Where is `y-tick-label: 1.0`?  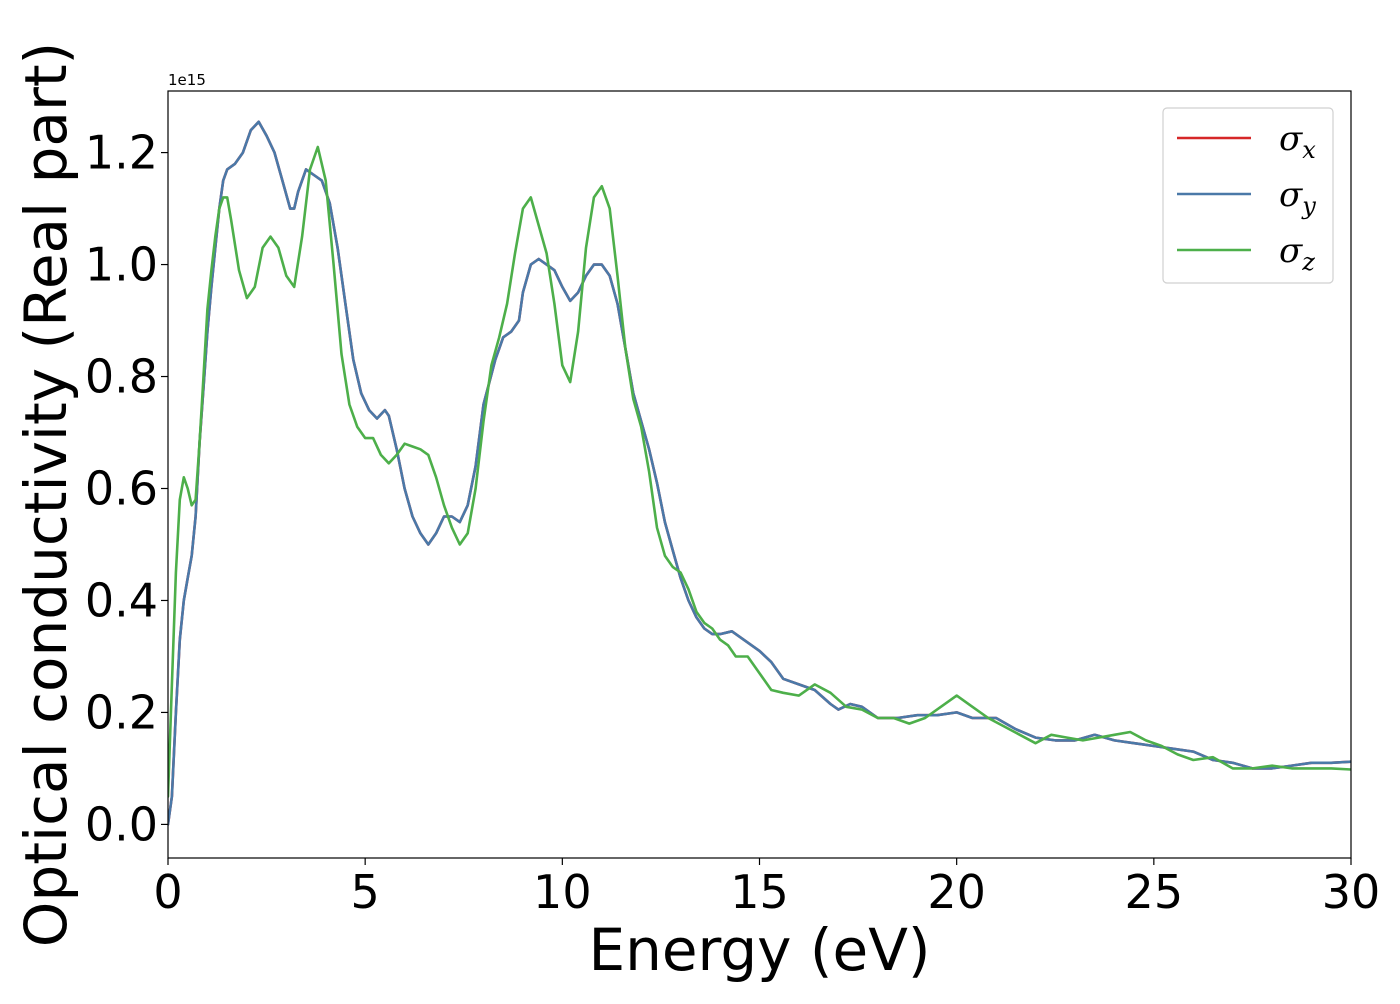 y-tick-label: 1.0 is located at coordinates (121, 265).